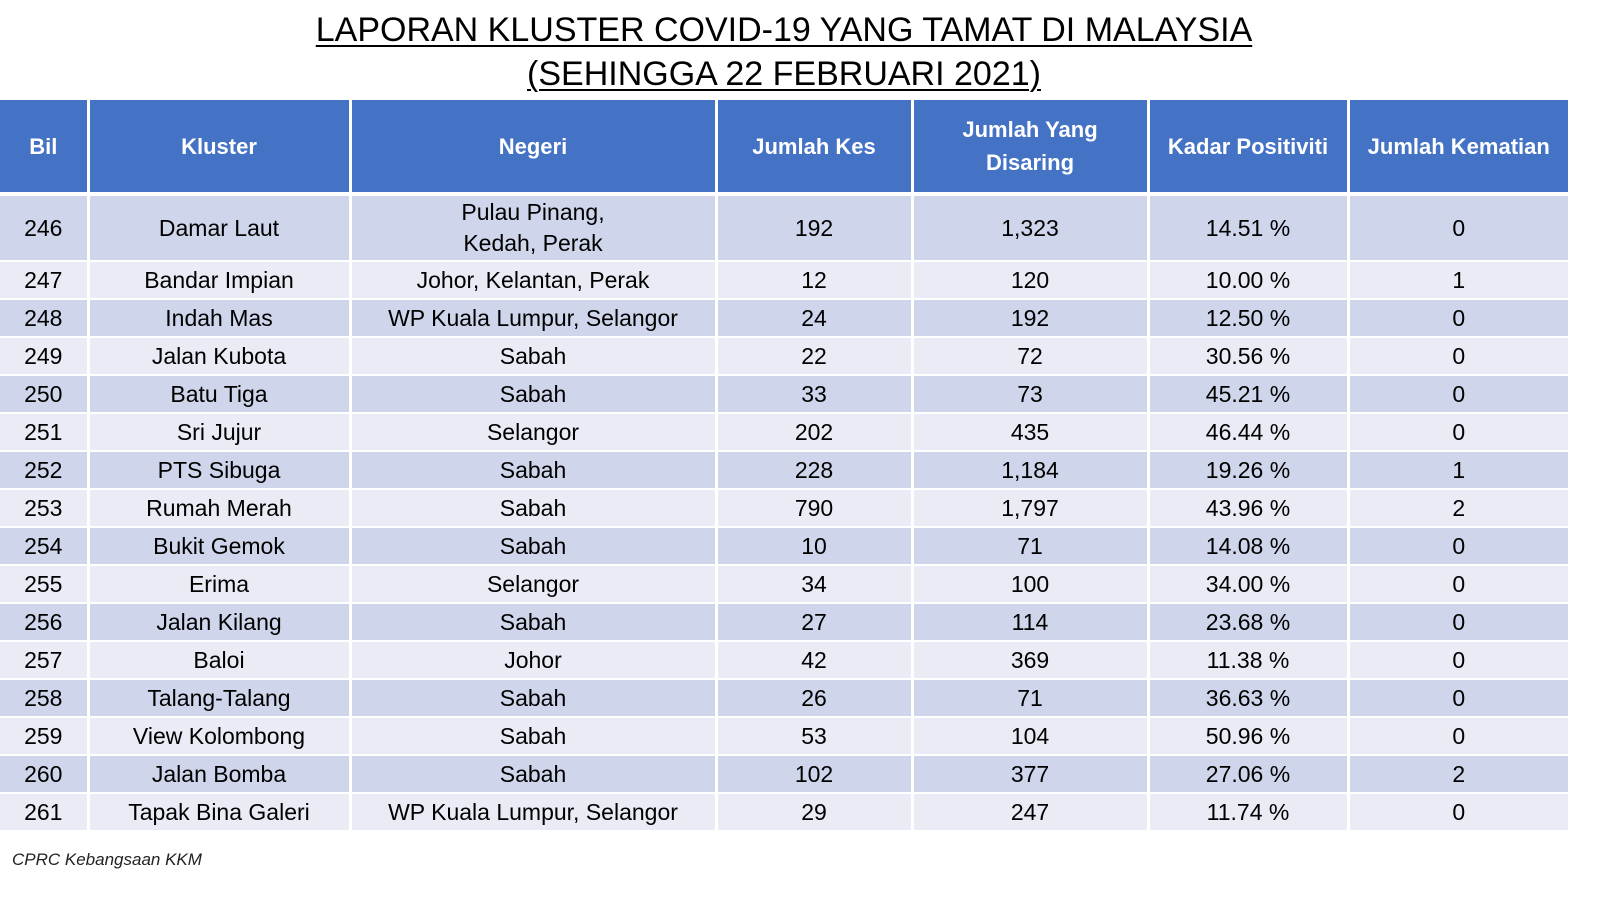 This screenshot has height=900, width=1600. What do you see at coordinates (45, 546) in the screenshot?
I see `cell-bil: 254` at bounding box center [45, 546].